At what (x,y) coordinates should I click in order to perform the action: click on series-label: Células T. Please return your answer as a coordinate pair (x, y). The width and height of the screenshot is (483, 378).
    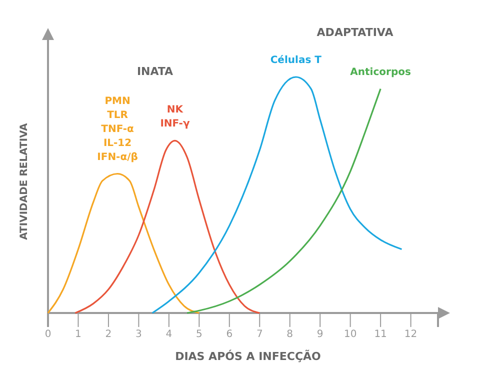
    Looking at the image, I should click on (296, 60).